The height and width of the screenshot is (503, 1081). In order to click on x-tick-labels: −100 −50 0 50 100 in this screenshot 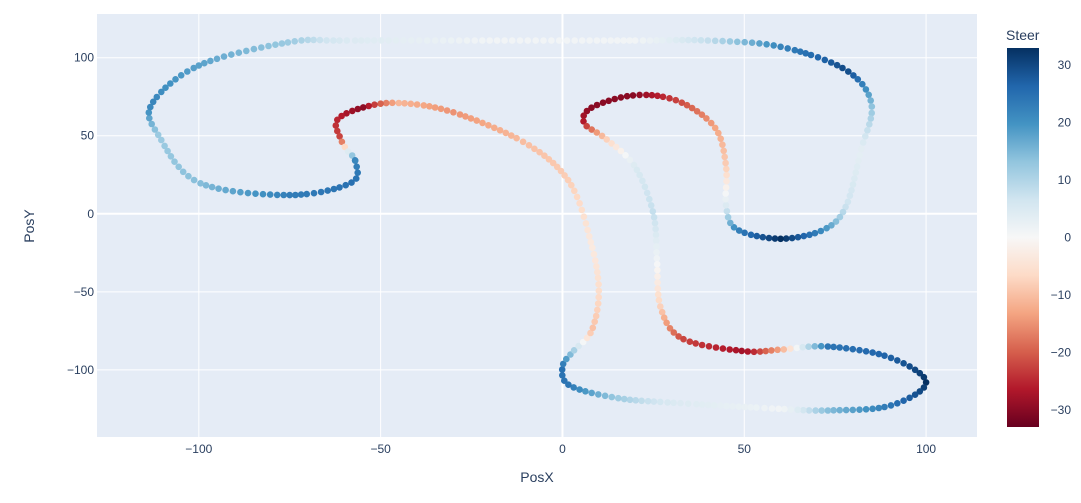, I will do `click(560, 449)`.